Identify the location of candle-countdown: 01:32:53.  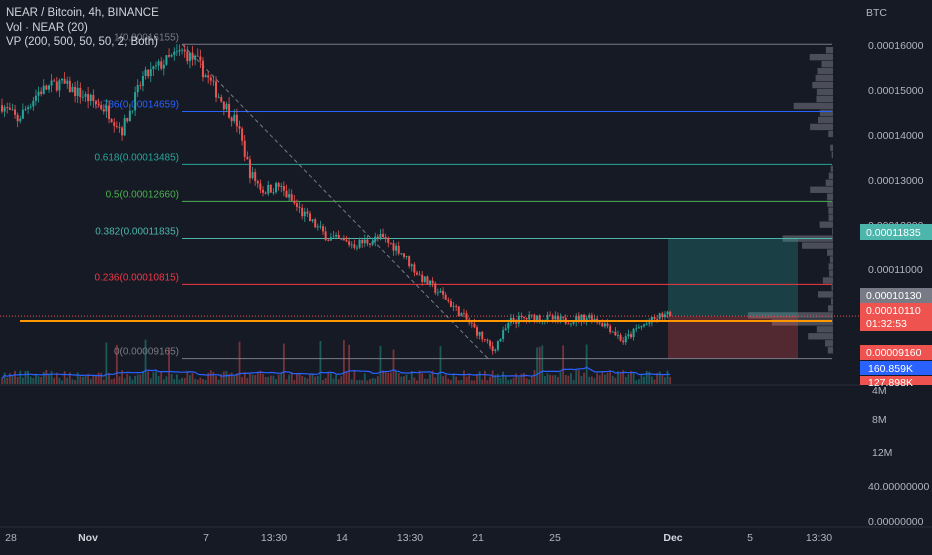
(886, 324).